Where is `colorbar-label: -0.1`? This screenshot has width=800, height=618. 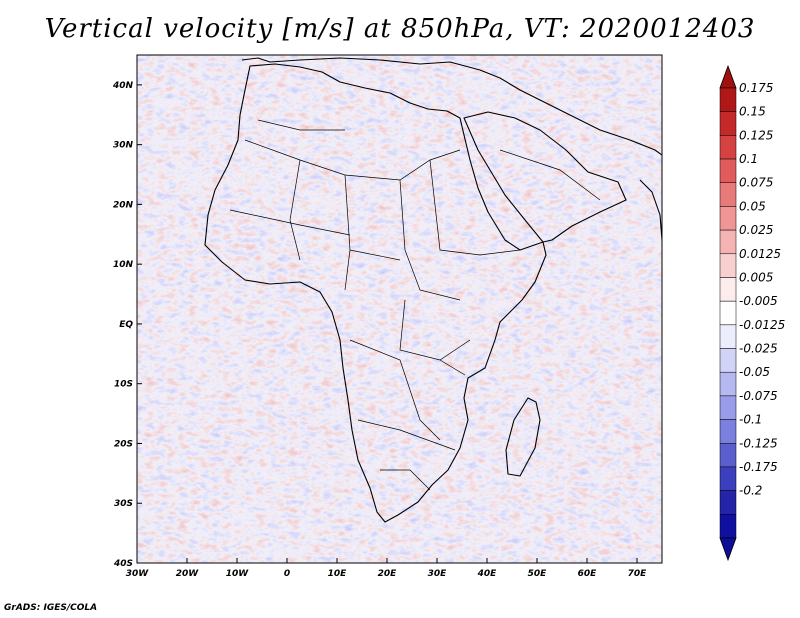
colorbar-label: -0.1 is located at coordinates (750, 420).